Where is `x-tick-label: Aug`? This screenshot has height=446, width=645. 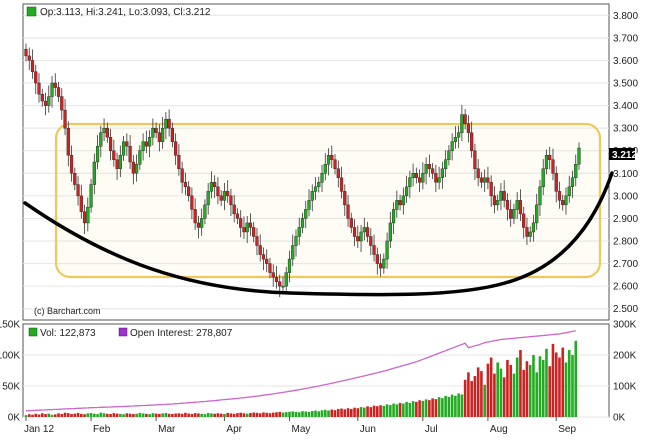 x-tick-label: Aug is located at coordinates (499, 429).